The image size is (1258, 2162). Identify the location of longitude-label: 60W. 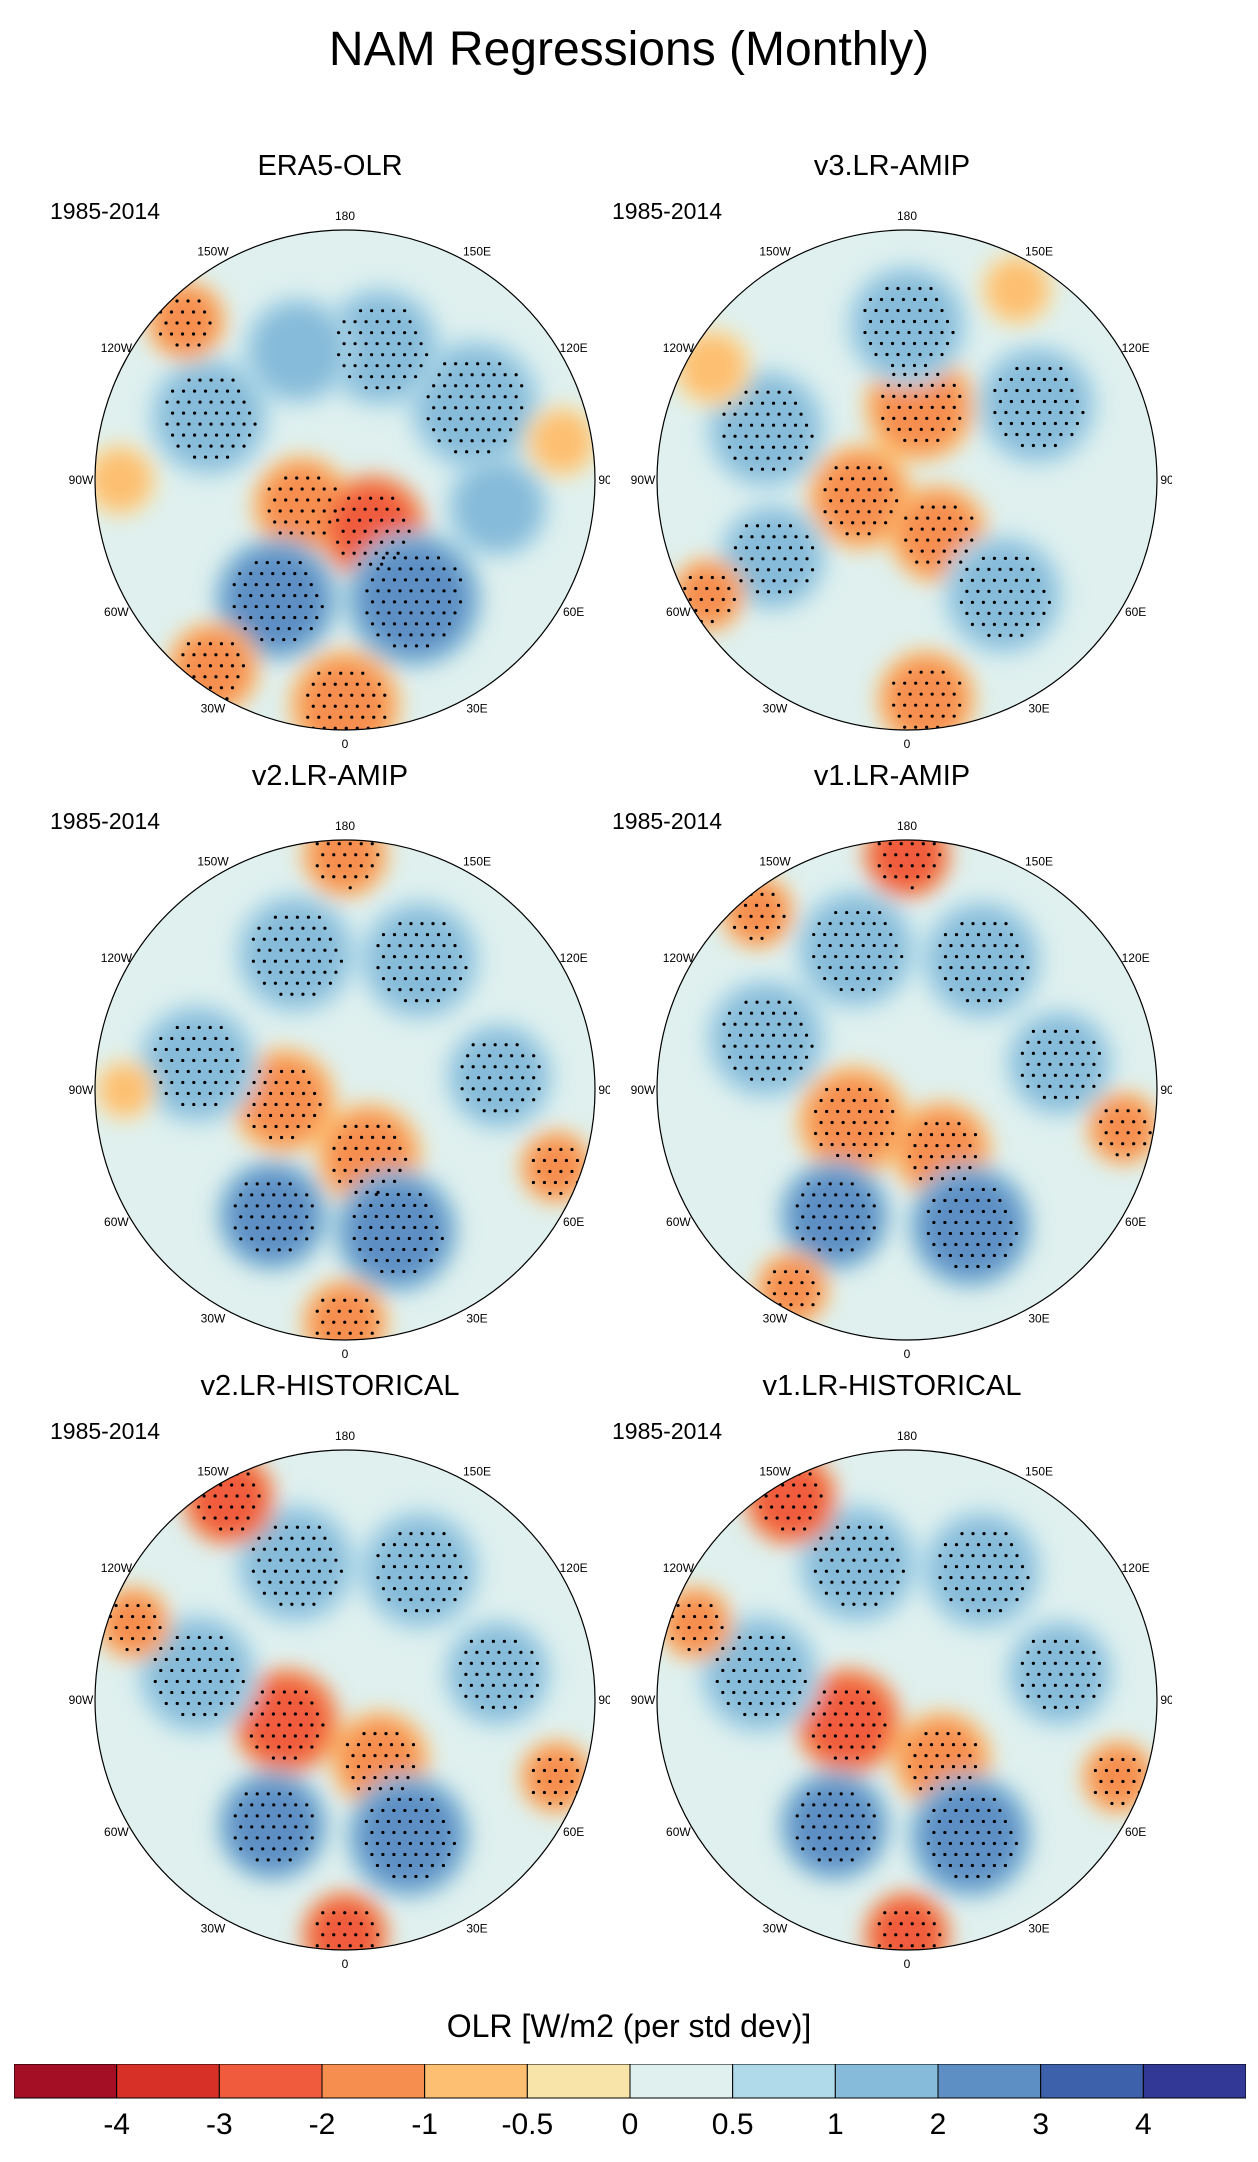
(678, 1222).